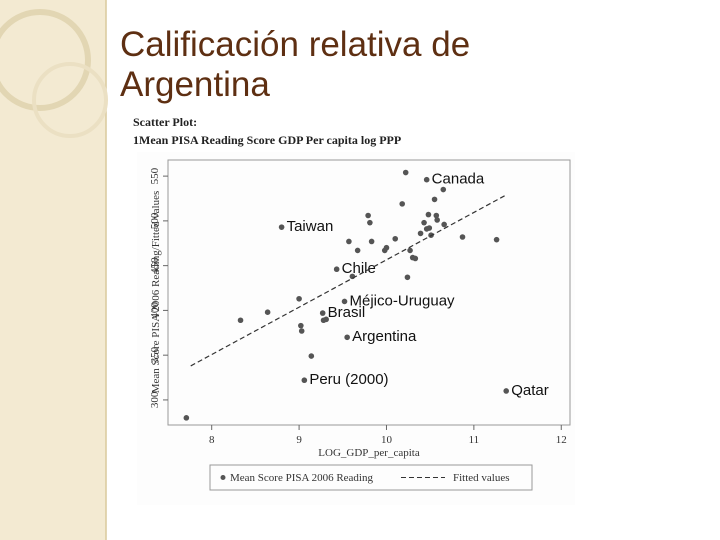 This screenshot has height=540, width=720. What do you see at coordinates (155, 354) in the screenshot?
I see `y-tick-label: 350` at bounding box center [155, 354].